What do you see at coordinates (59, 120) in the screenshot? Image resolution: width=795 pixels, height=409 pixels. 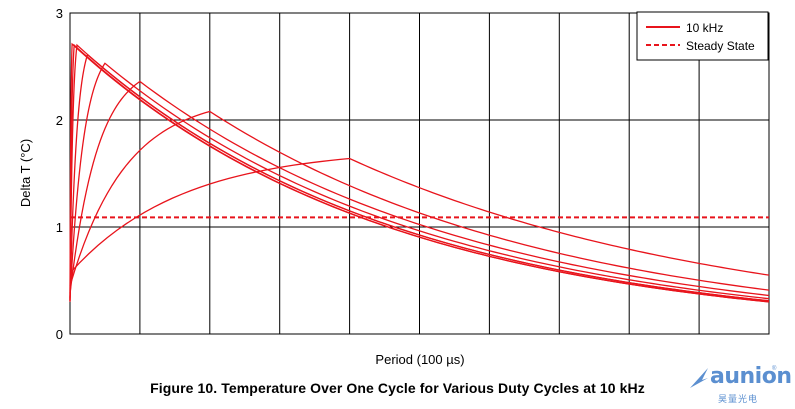 I see `y-tick-label-2: 2` at bounding box center [59, 120].